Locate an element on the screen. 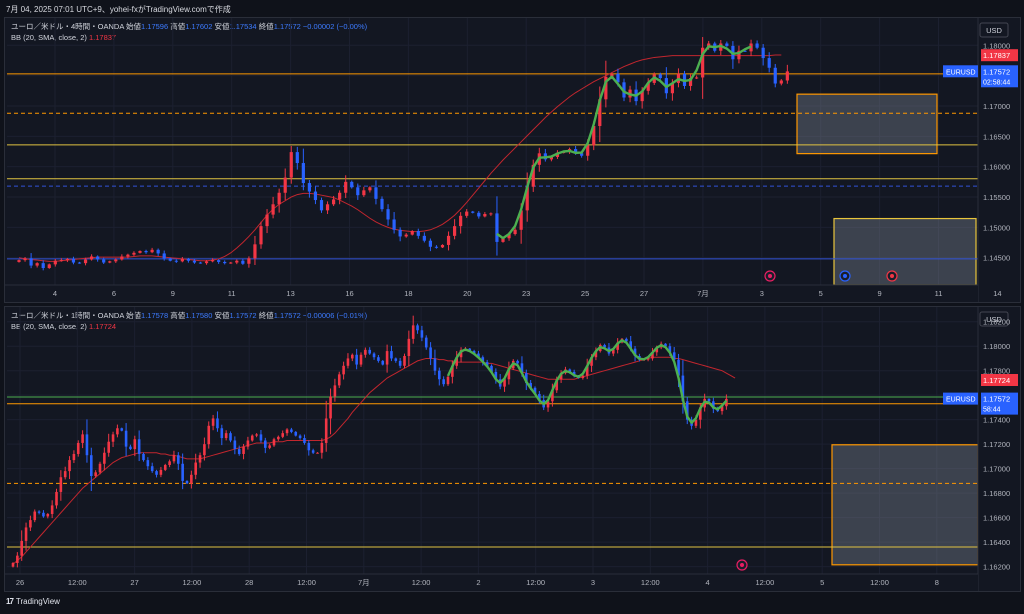 This screenshot has width=1024, height=614. time-tick-label: 8 is located at coordinates (937, 582).